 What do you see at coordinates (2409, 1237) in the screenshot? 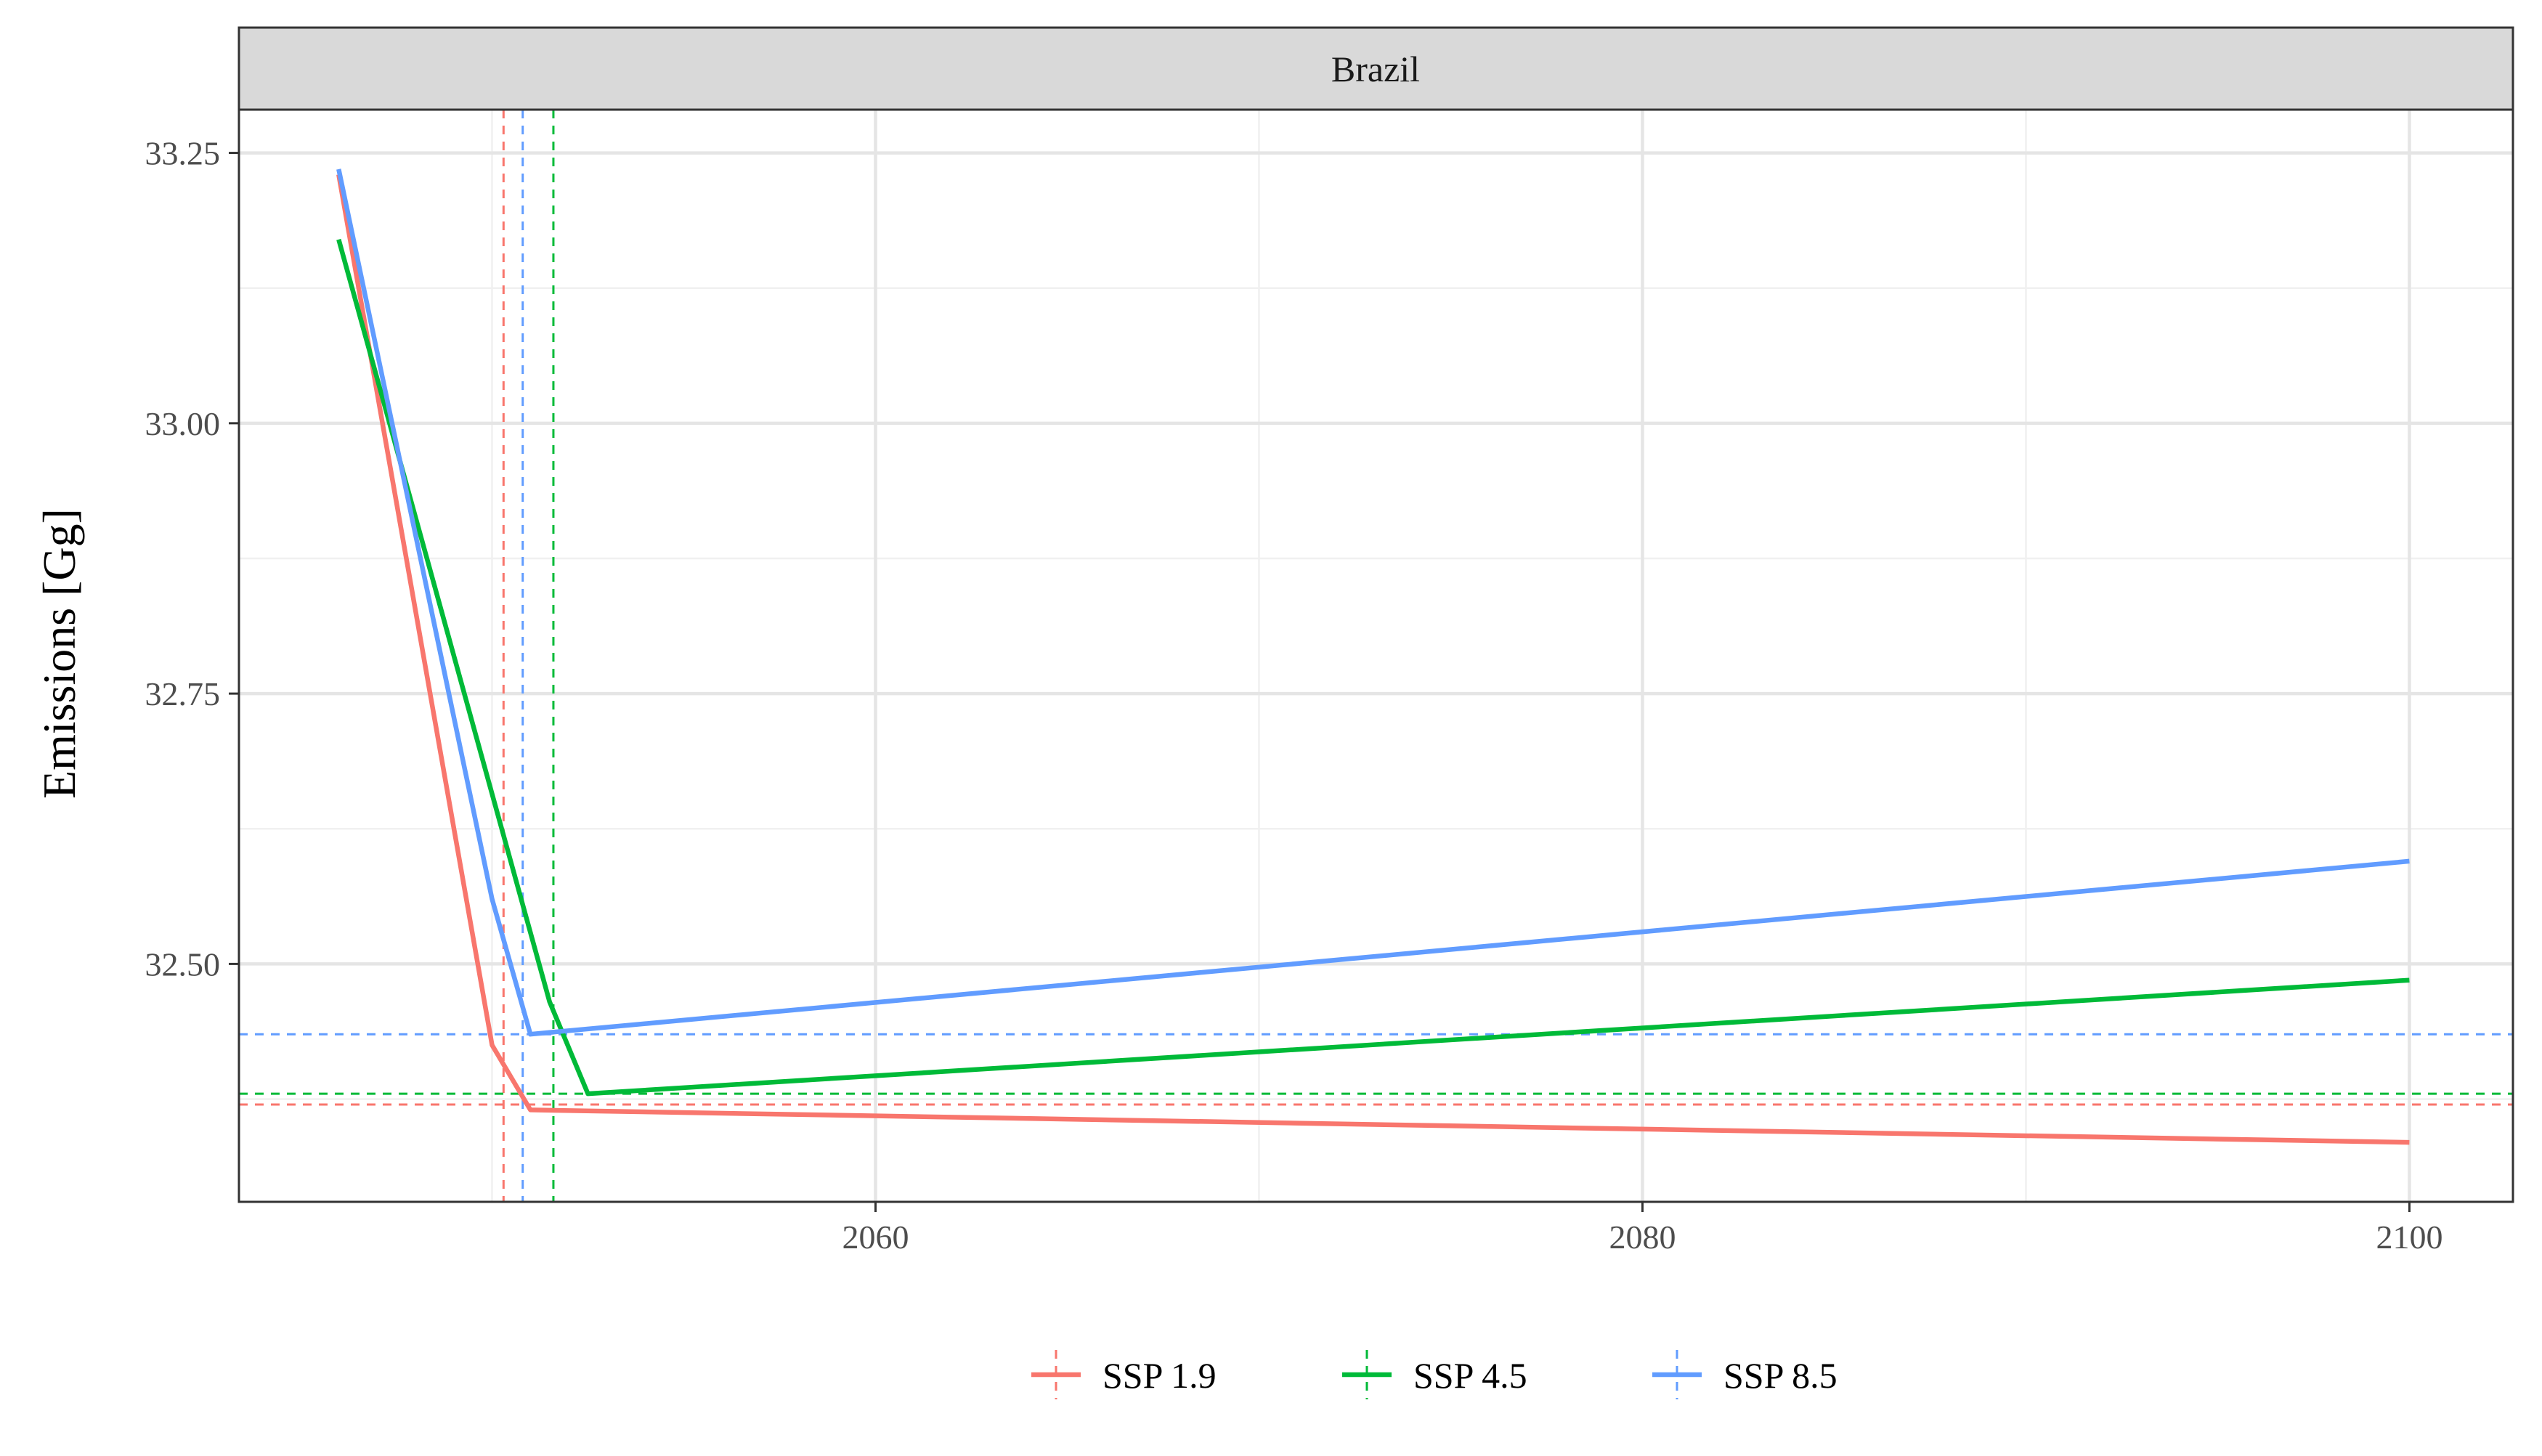
I see `x-tick-label: 2100` at bounding box center [2409, 1237].